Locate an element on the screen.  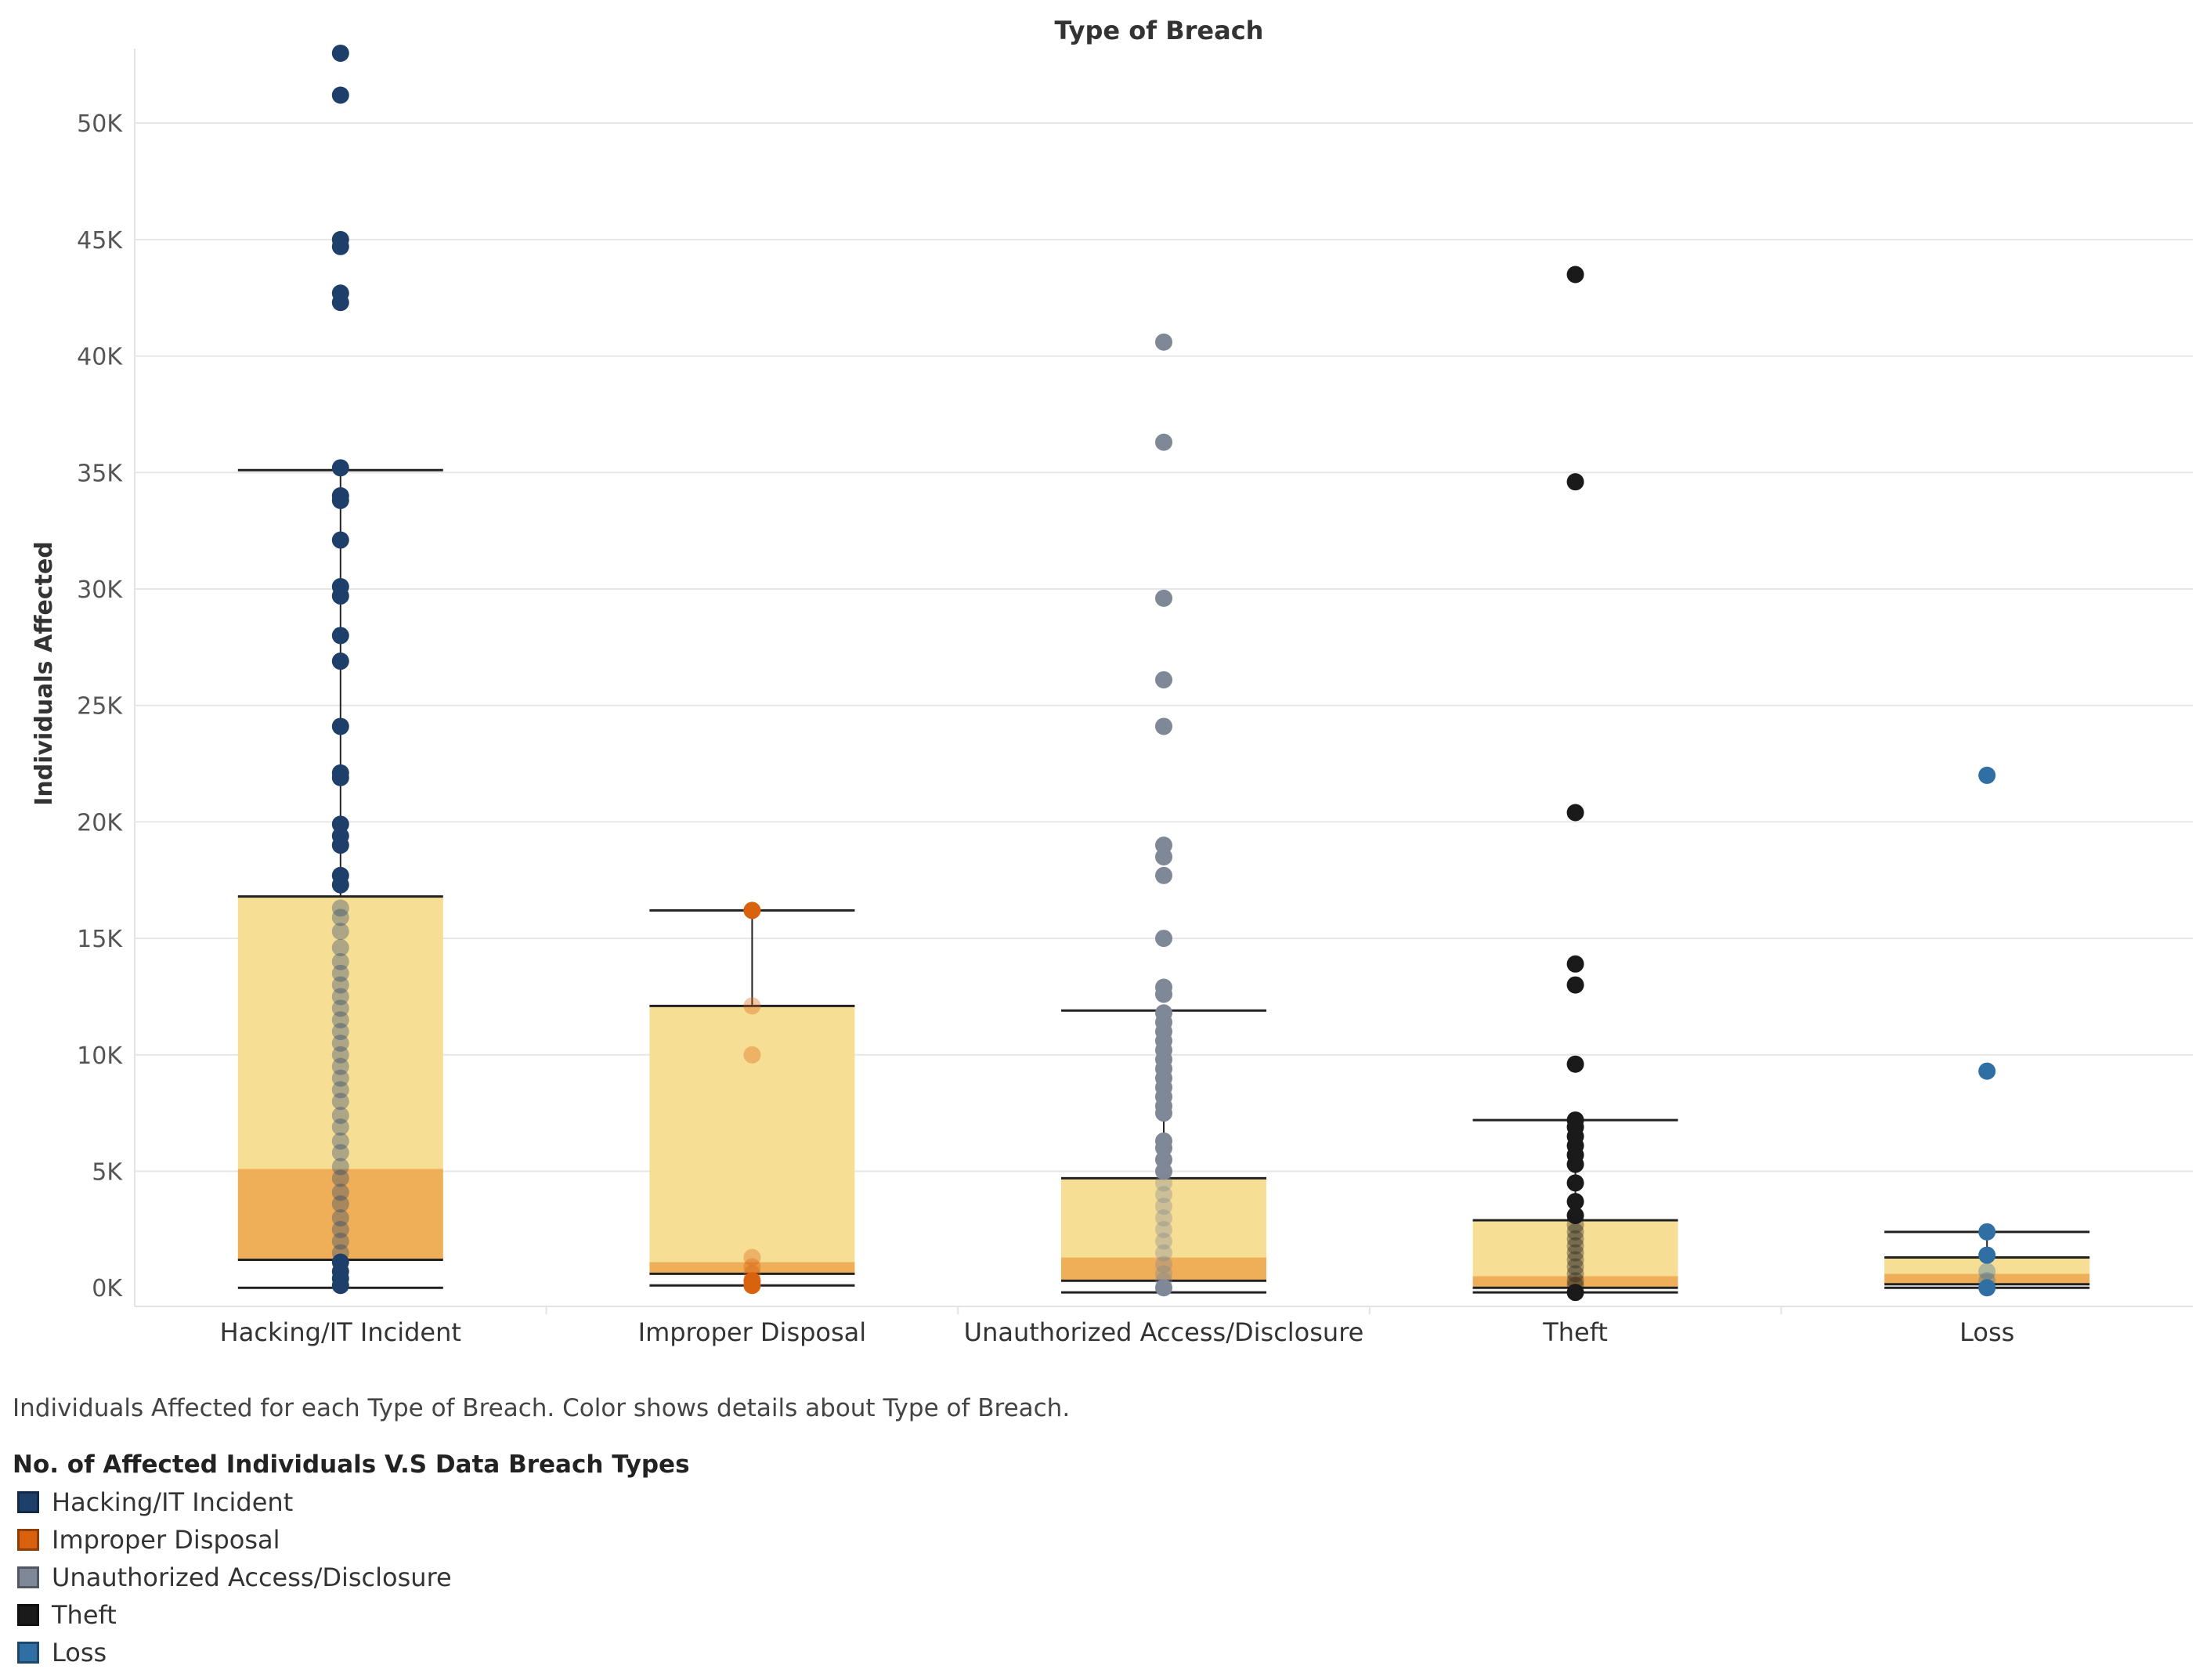
y-tick-label: 30K is located at coordinates (100, 590).